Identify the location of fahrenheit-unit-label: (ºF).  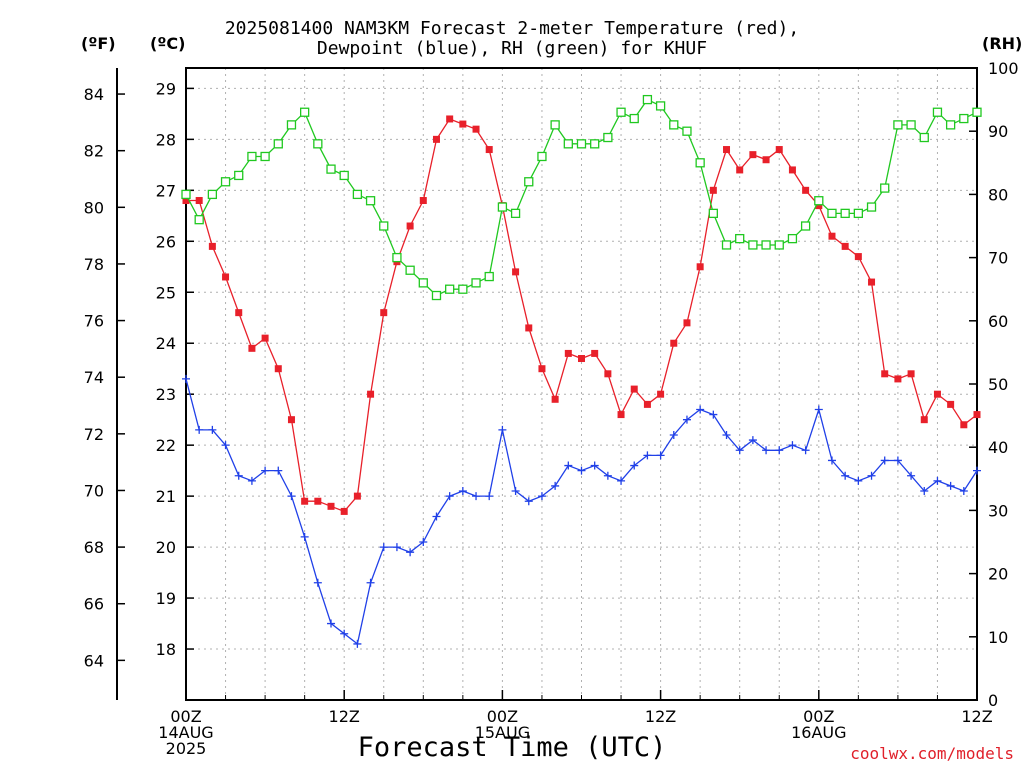
(98, 43).